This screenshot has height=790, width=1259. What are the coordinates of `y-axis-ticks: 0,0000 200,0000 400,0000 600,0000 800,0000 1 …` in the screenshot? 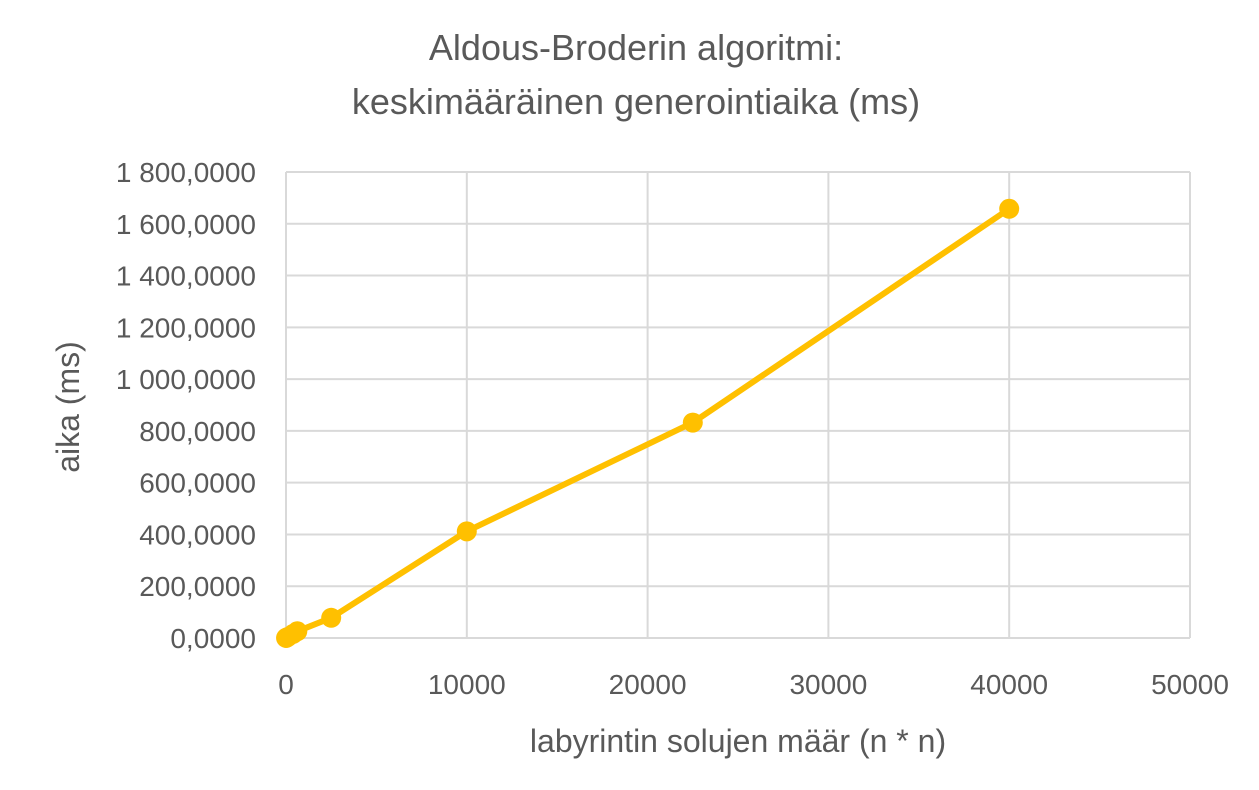 It's located at (186, 405).